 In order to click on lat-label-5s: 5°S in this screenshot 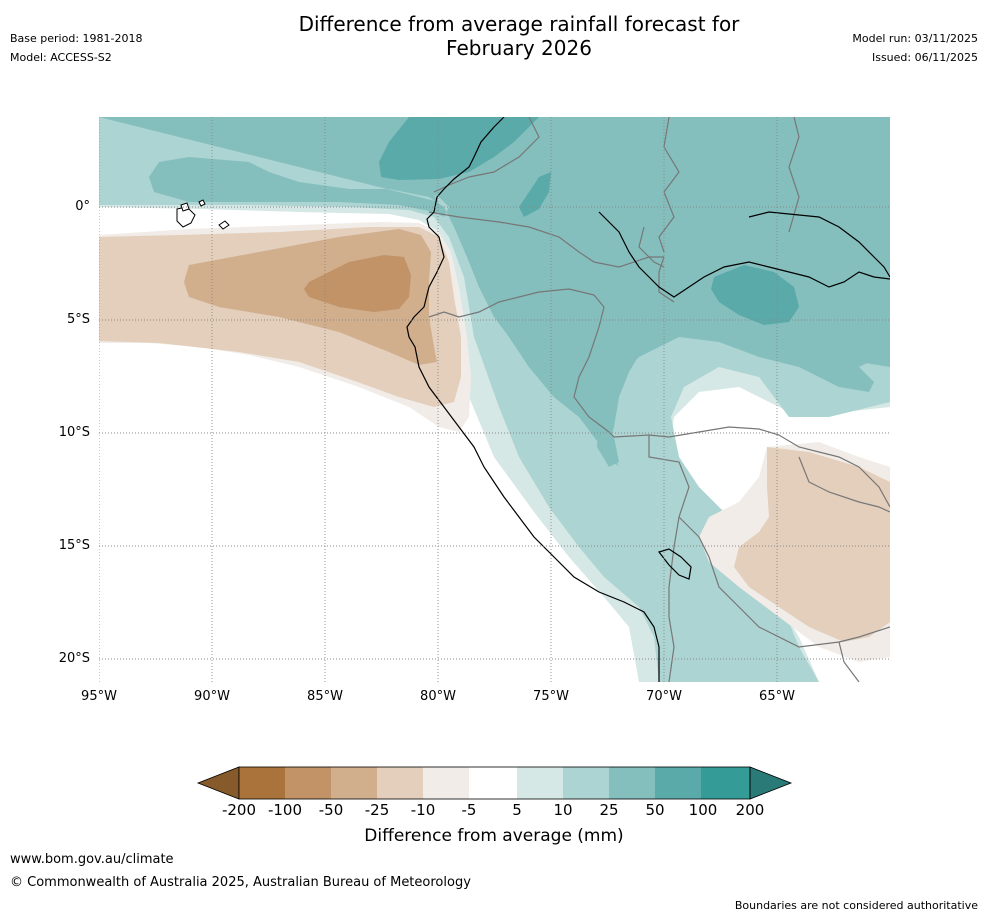, I will do `click(78, 319)`.